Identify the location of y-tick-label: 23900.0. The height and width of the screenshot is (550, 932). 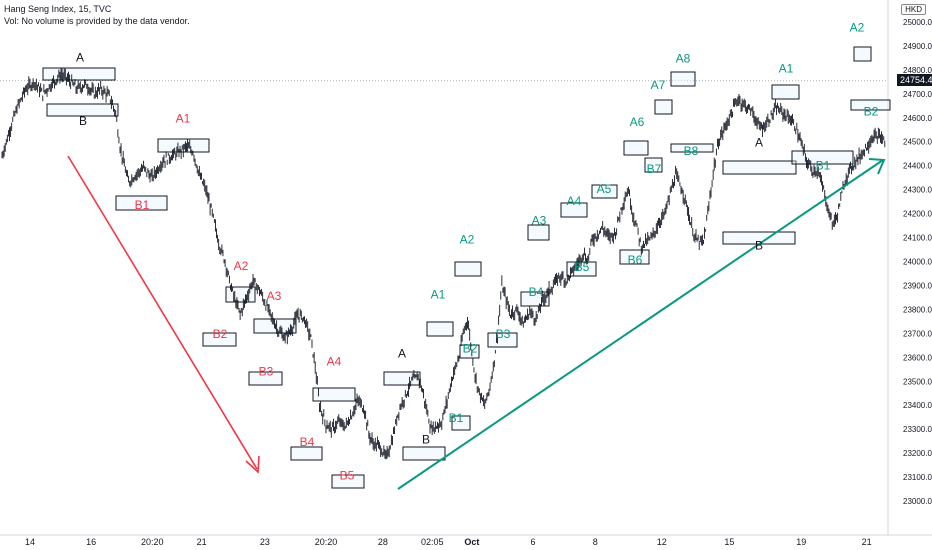
(917, 285).